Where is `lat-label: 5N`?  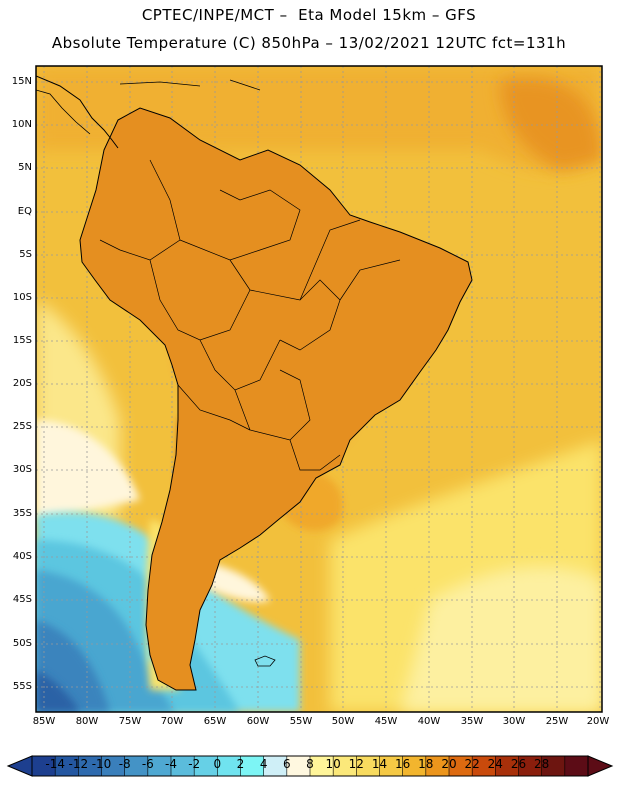
lat-label: 5N is located at coordinates (25, 167).